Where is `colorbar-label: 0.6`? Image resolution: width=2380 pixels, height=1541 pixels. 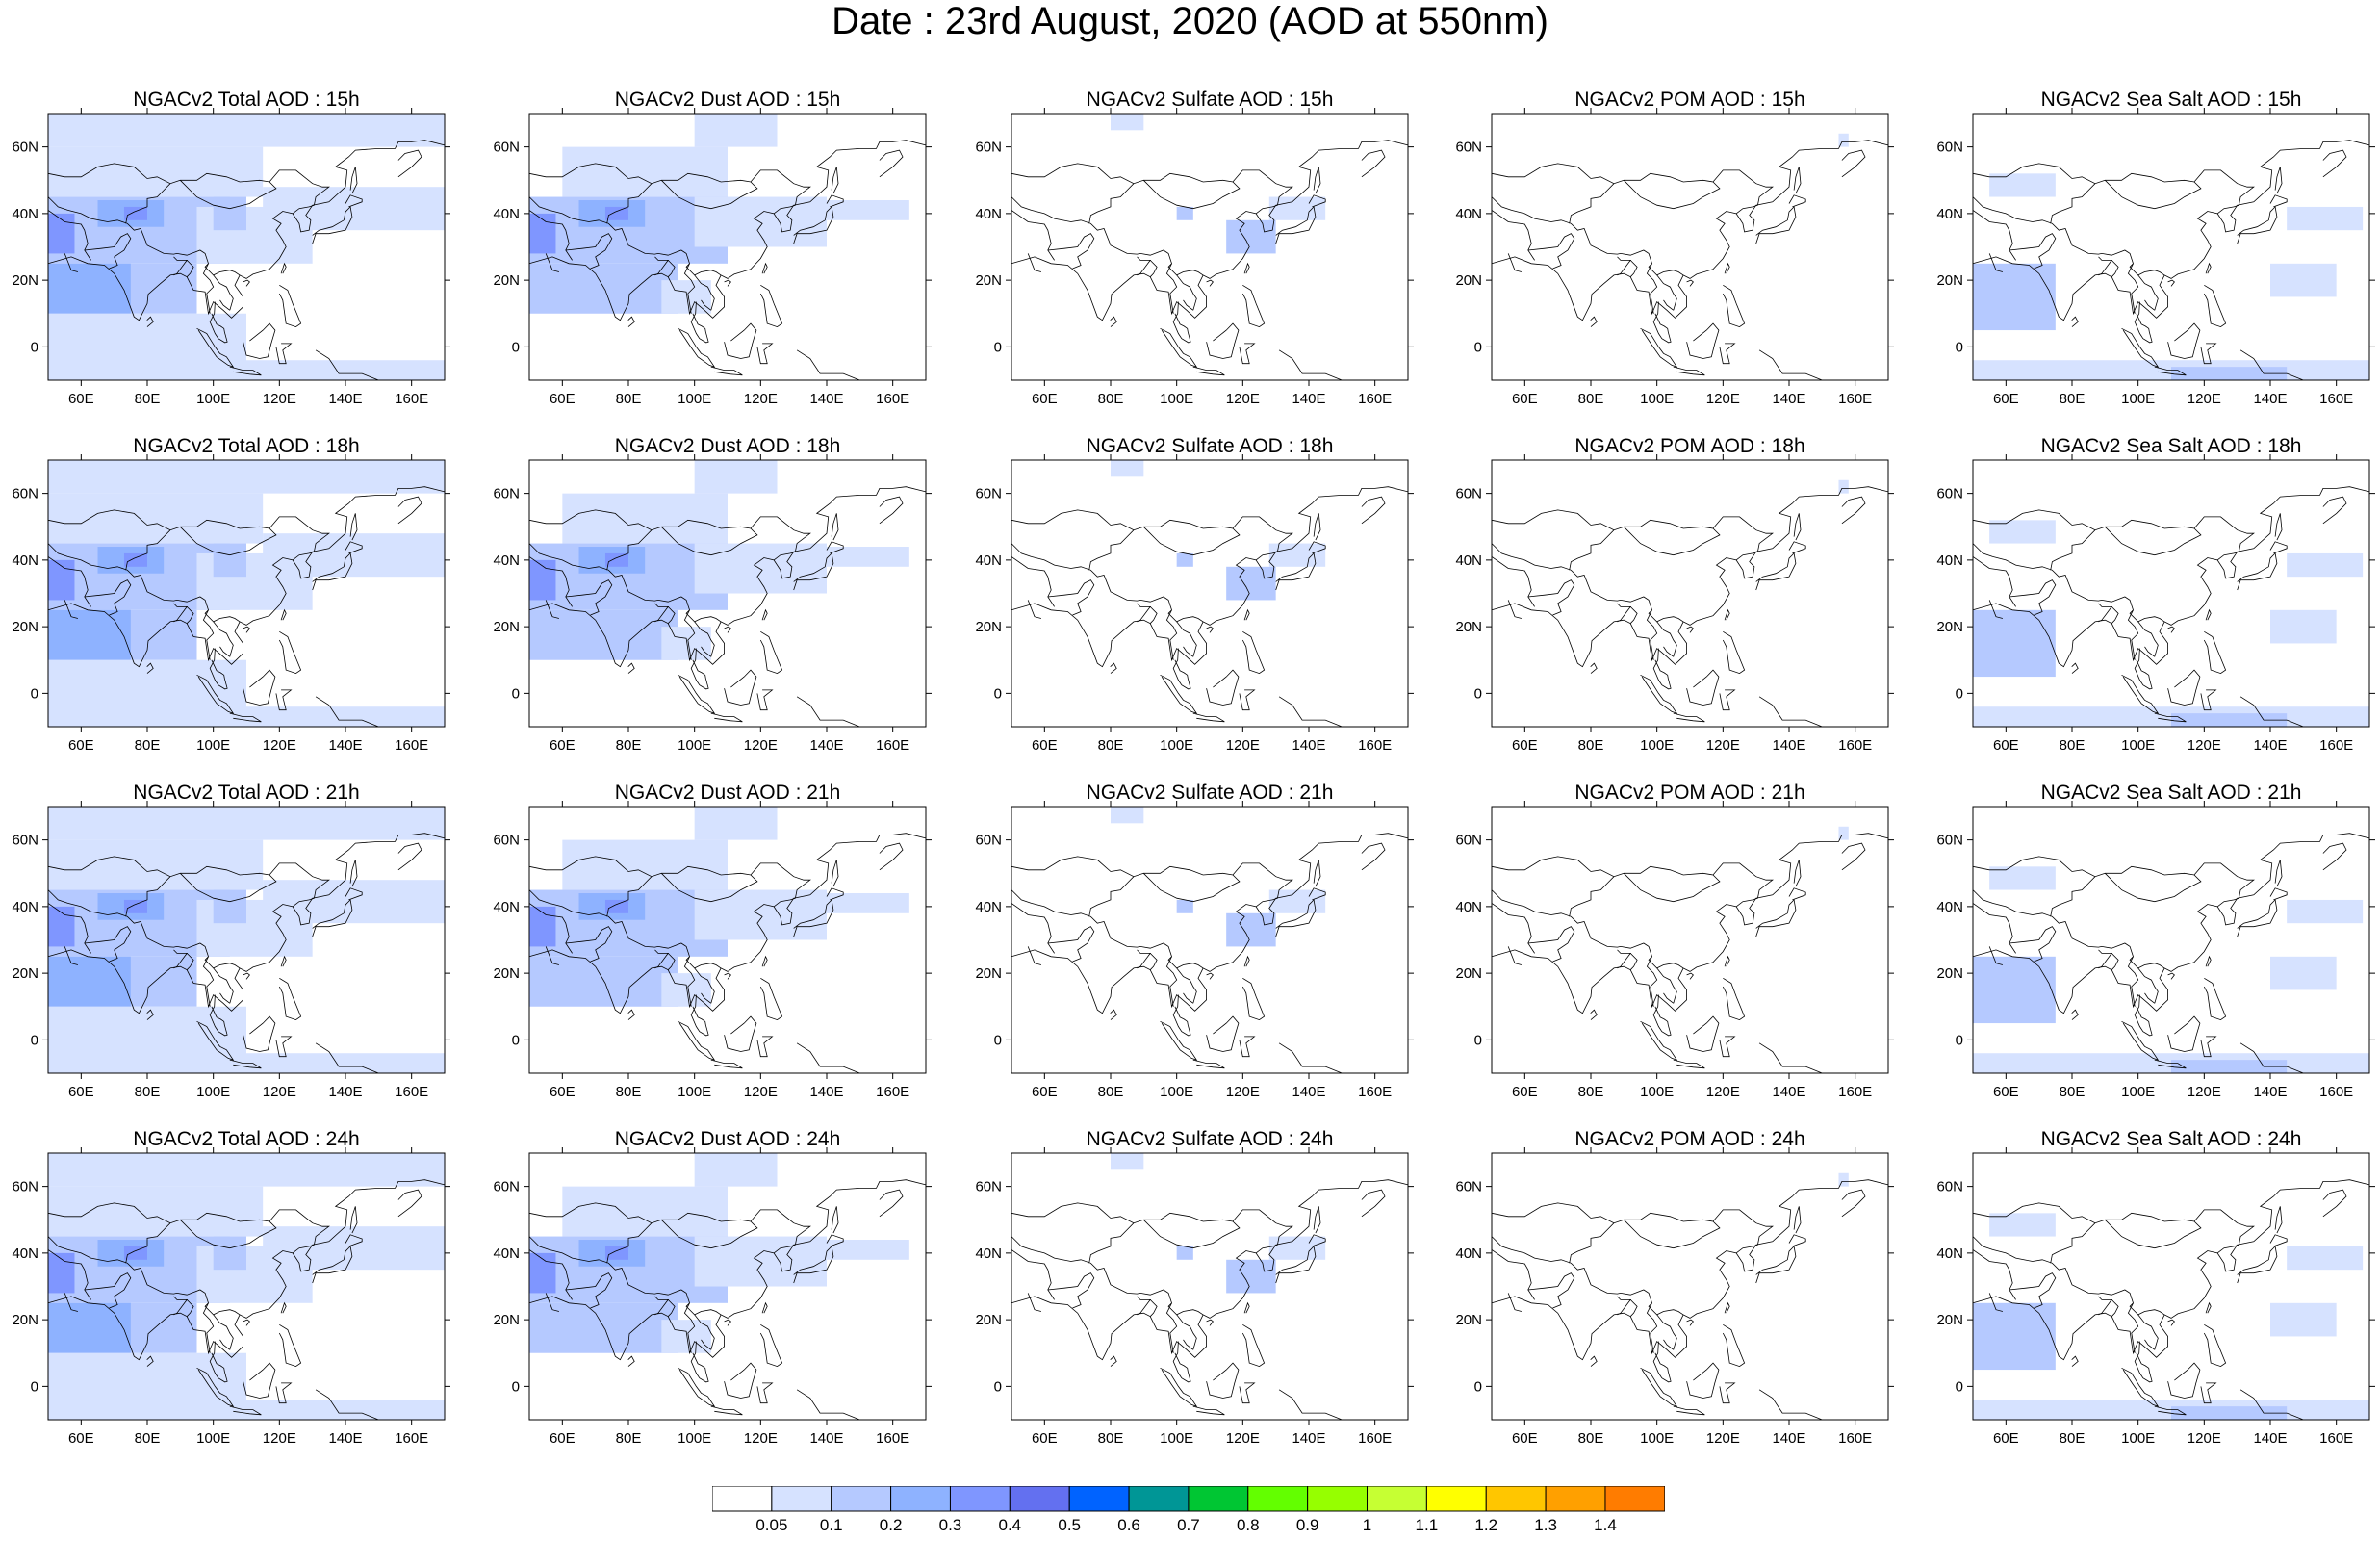 colorbar-label: 0.6 is located at coordinates (1129, 1525).